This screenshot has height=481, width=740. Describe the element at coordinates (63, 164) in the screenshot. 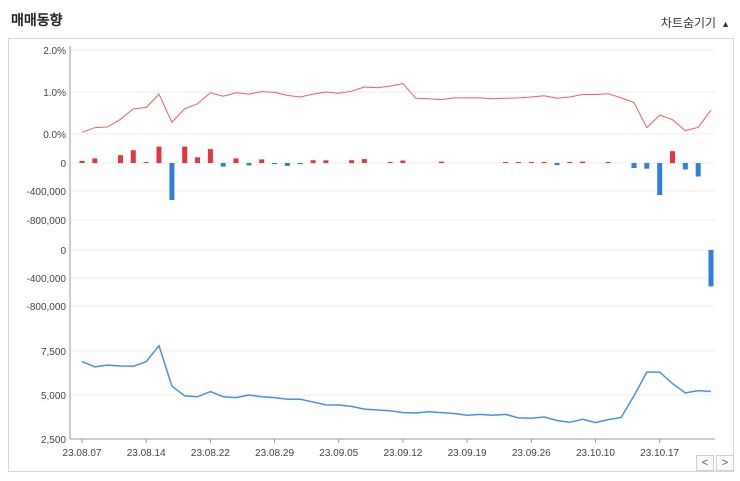

I see `trade-tick-label: 0` at that location.